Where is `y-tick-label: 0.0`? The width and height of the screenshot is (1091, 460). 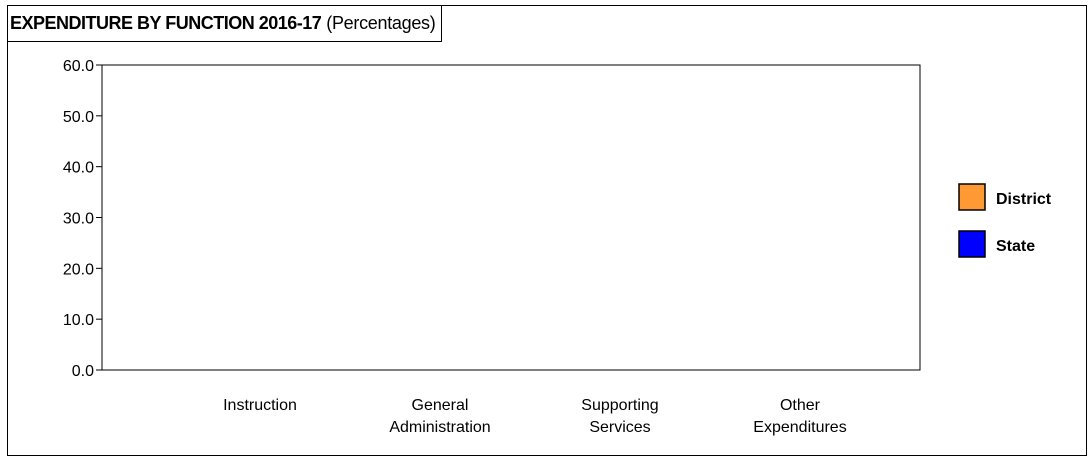
y-tick-label: 0.0 is located at coordinates (83, 371).